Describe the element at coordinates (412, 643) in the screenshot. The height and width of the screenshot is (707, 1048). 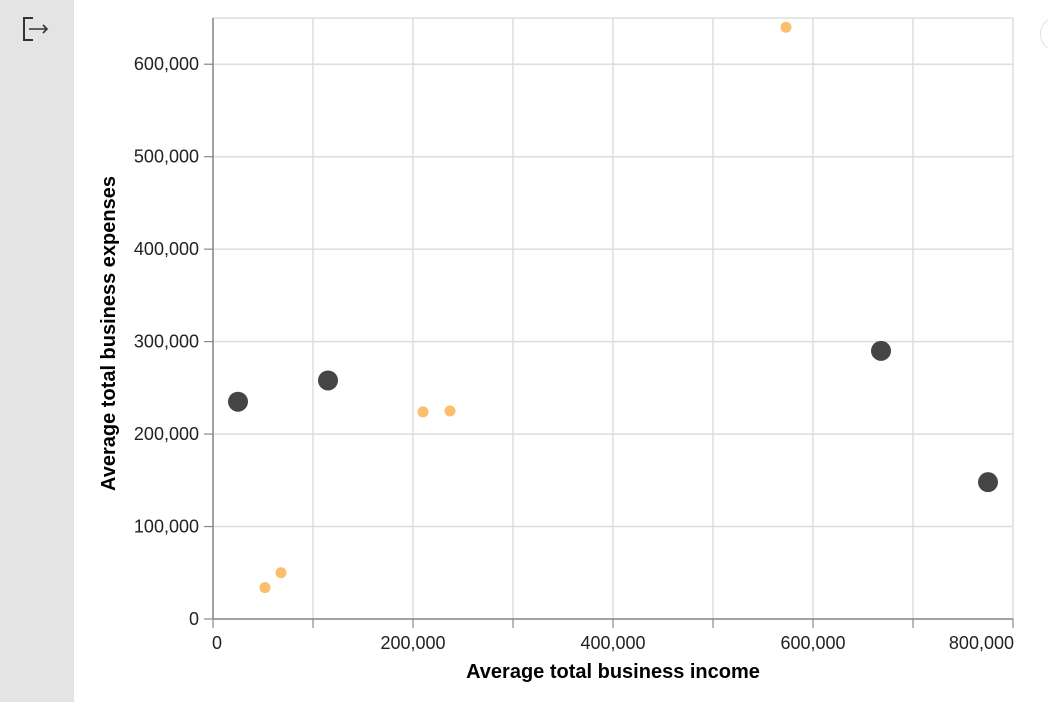
I see `x-tick-label: 200,000` at that location.